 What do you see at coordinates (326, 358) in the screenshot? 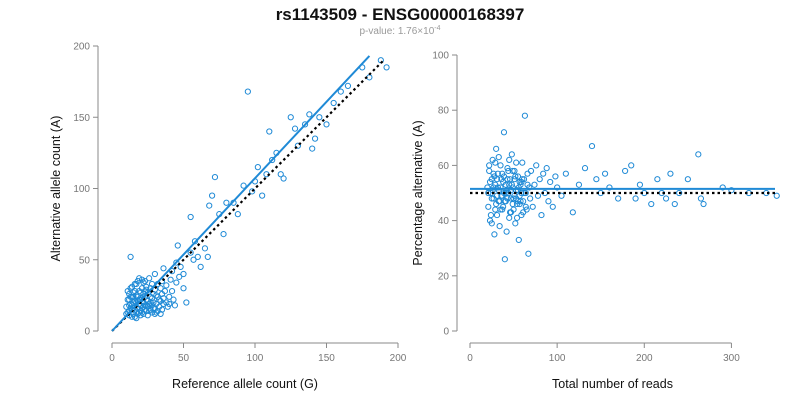
I see `x-tick-label: 150` at bounding box center [326, 358].